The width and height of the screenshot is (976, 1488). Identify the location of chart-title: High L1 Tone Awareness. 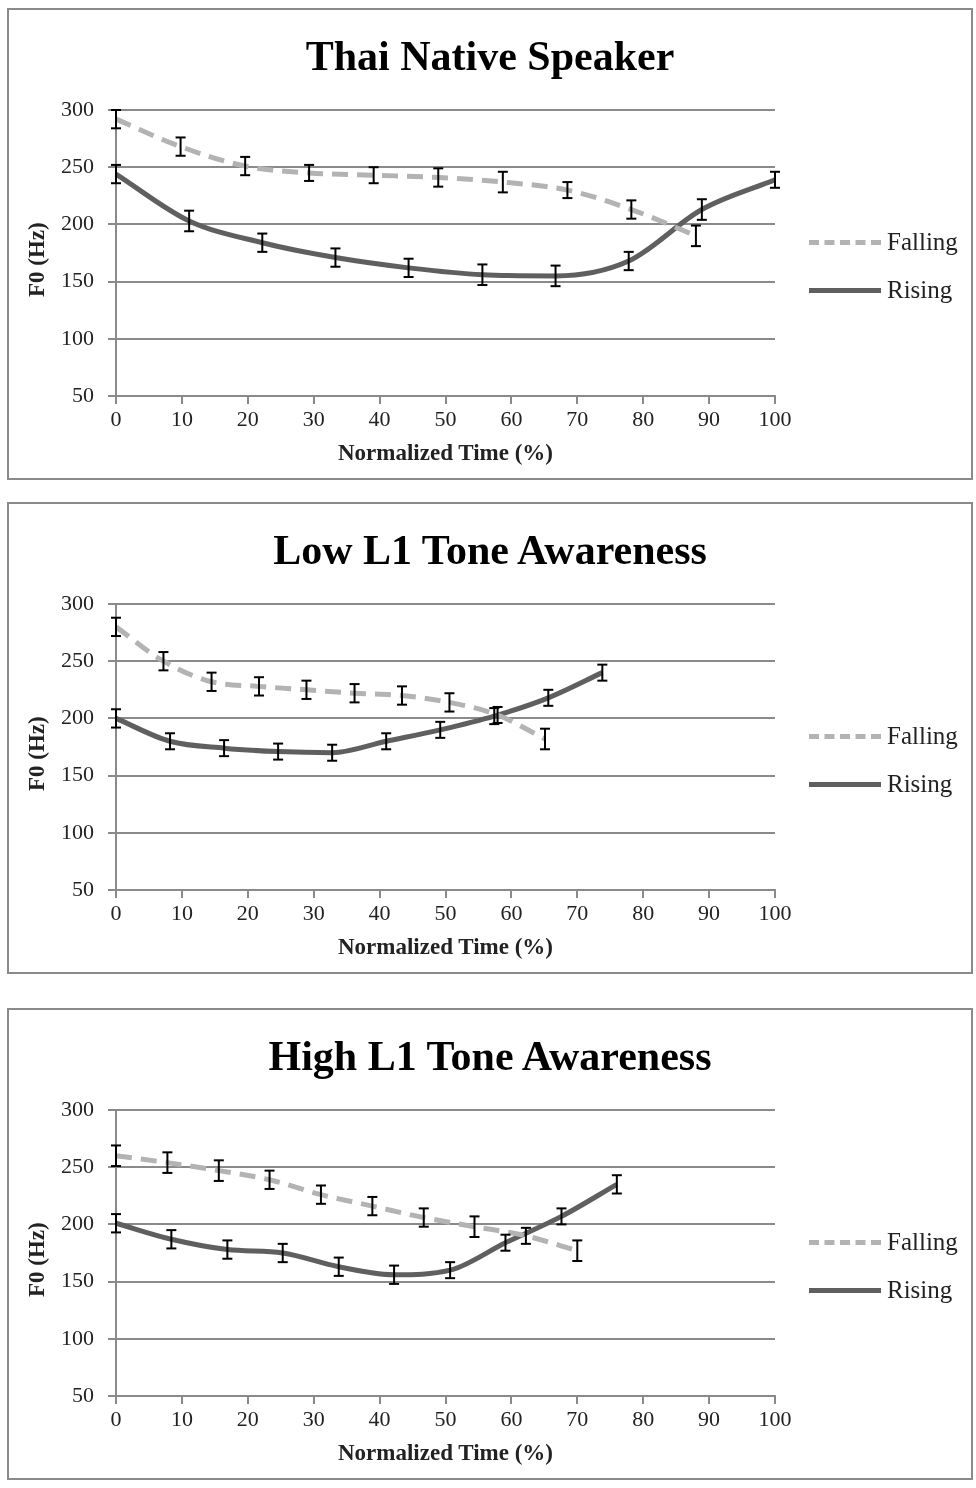
(490, 1056).